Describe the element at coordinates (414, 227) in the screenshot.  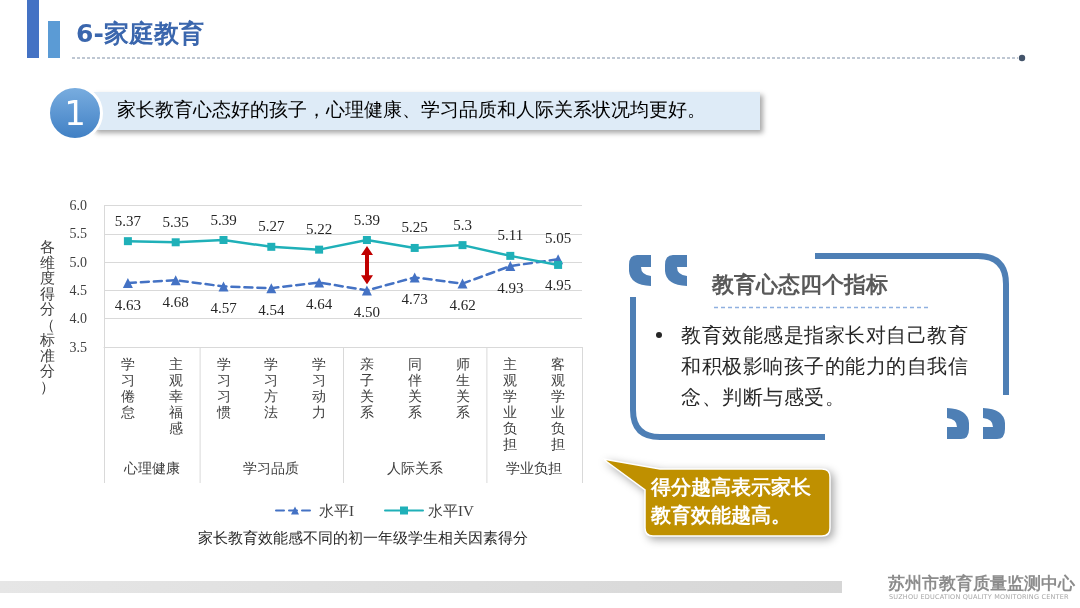
I see `data-label: 5.25` at that location.